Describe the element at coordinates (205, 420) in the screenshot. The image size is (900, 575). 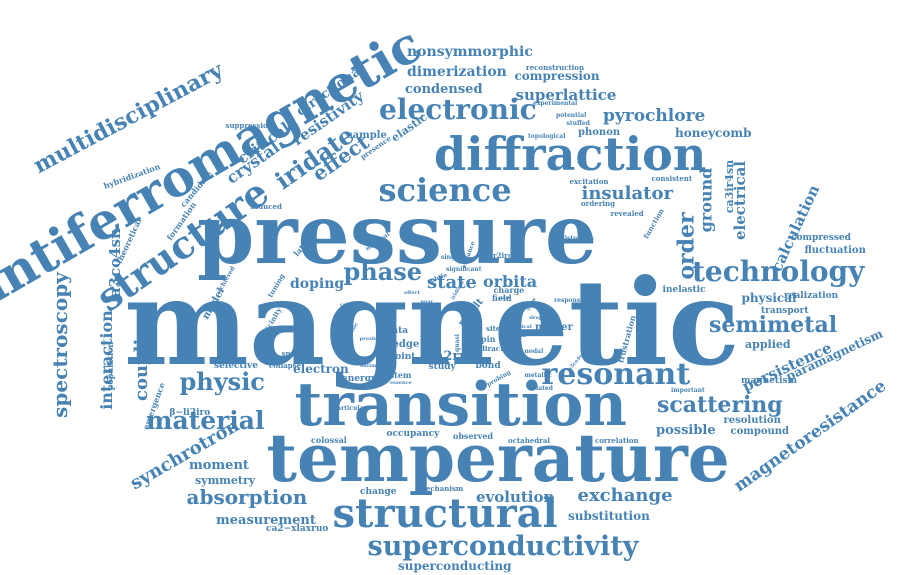
I see `word-material: material` at that location.